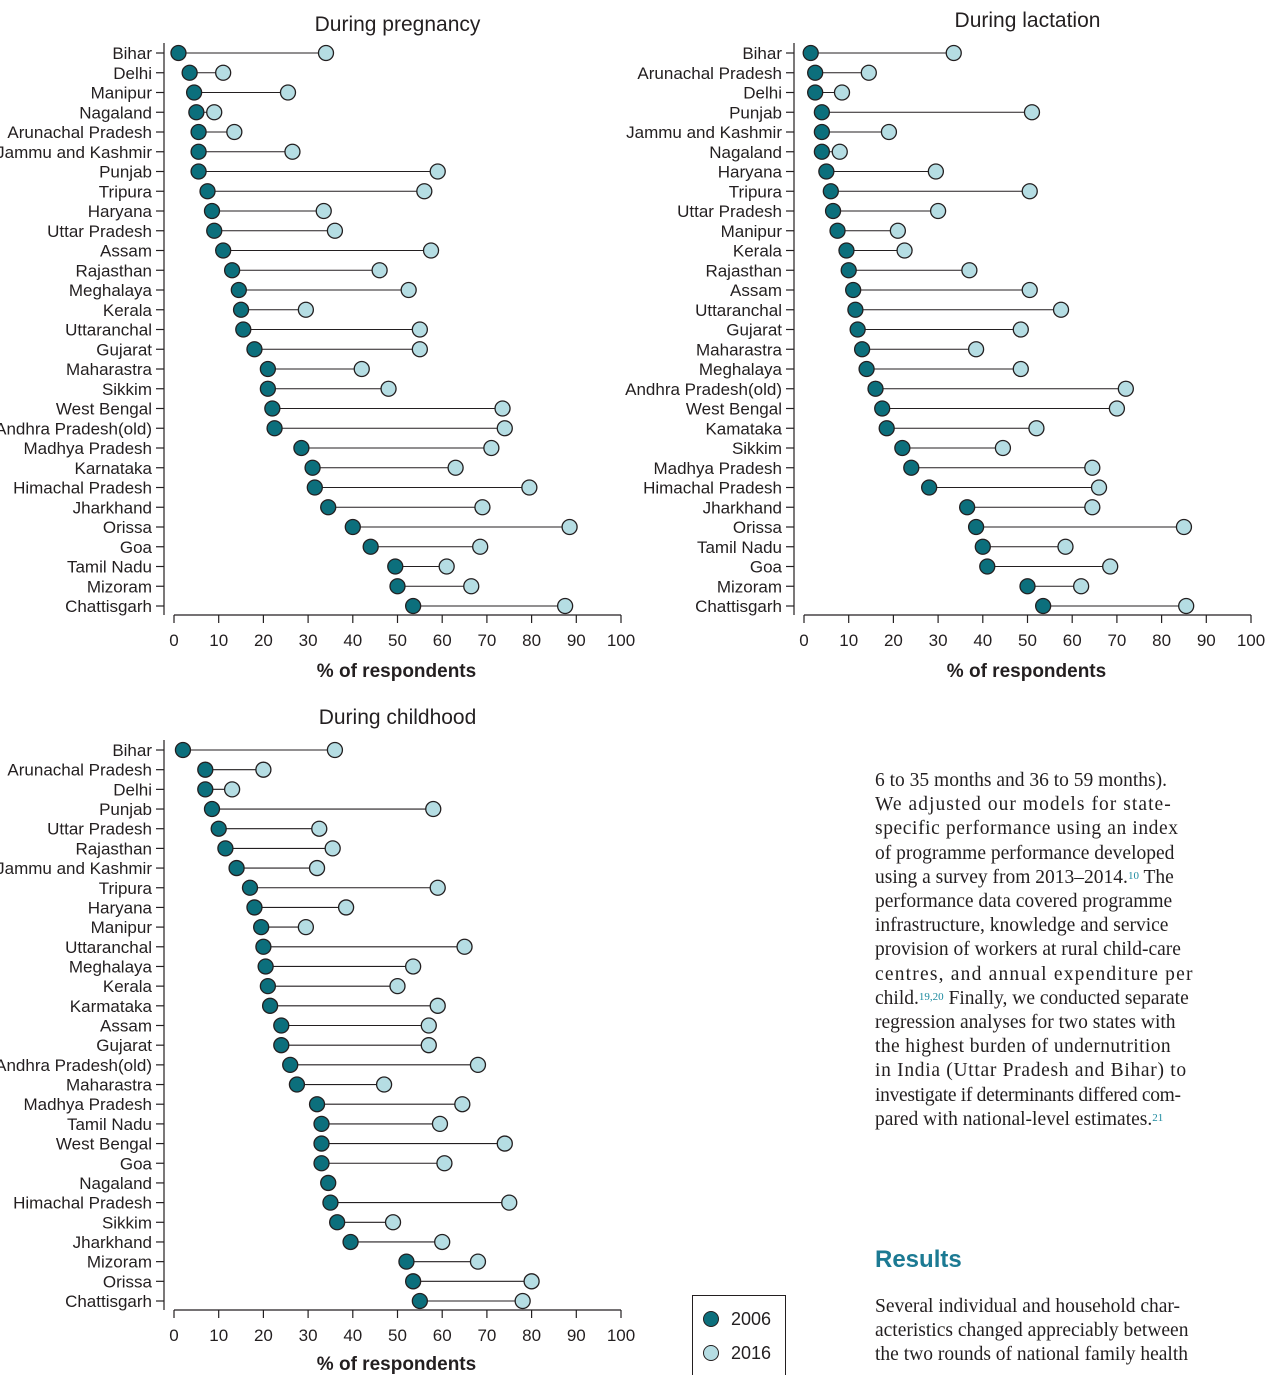  Describe the element at coordinates (1022, 926) in the screenshot. I see `body-line: infrastructure, knowledge and service` at that location.